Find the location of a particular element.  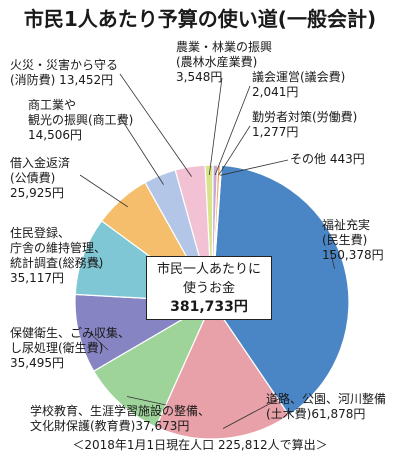

slice-label: 借入金返済 (公債費) 25,925円 is located at coordinates (40, 178).